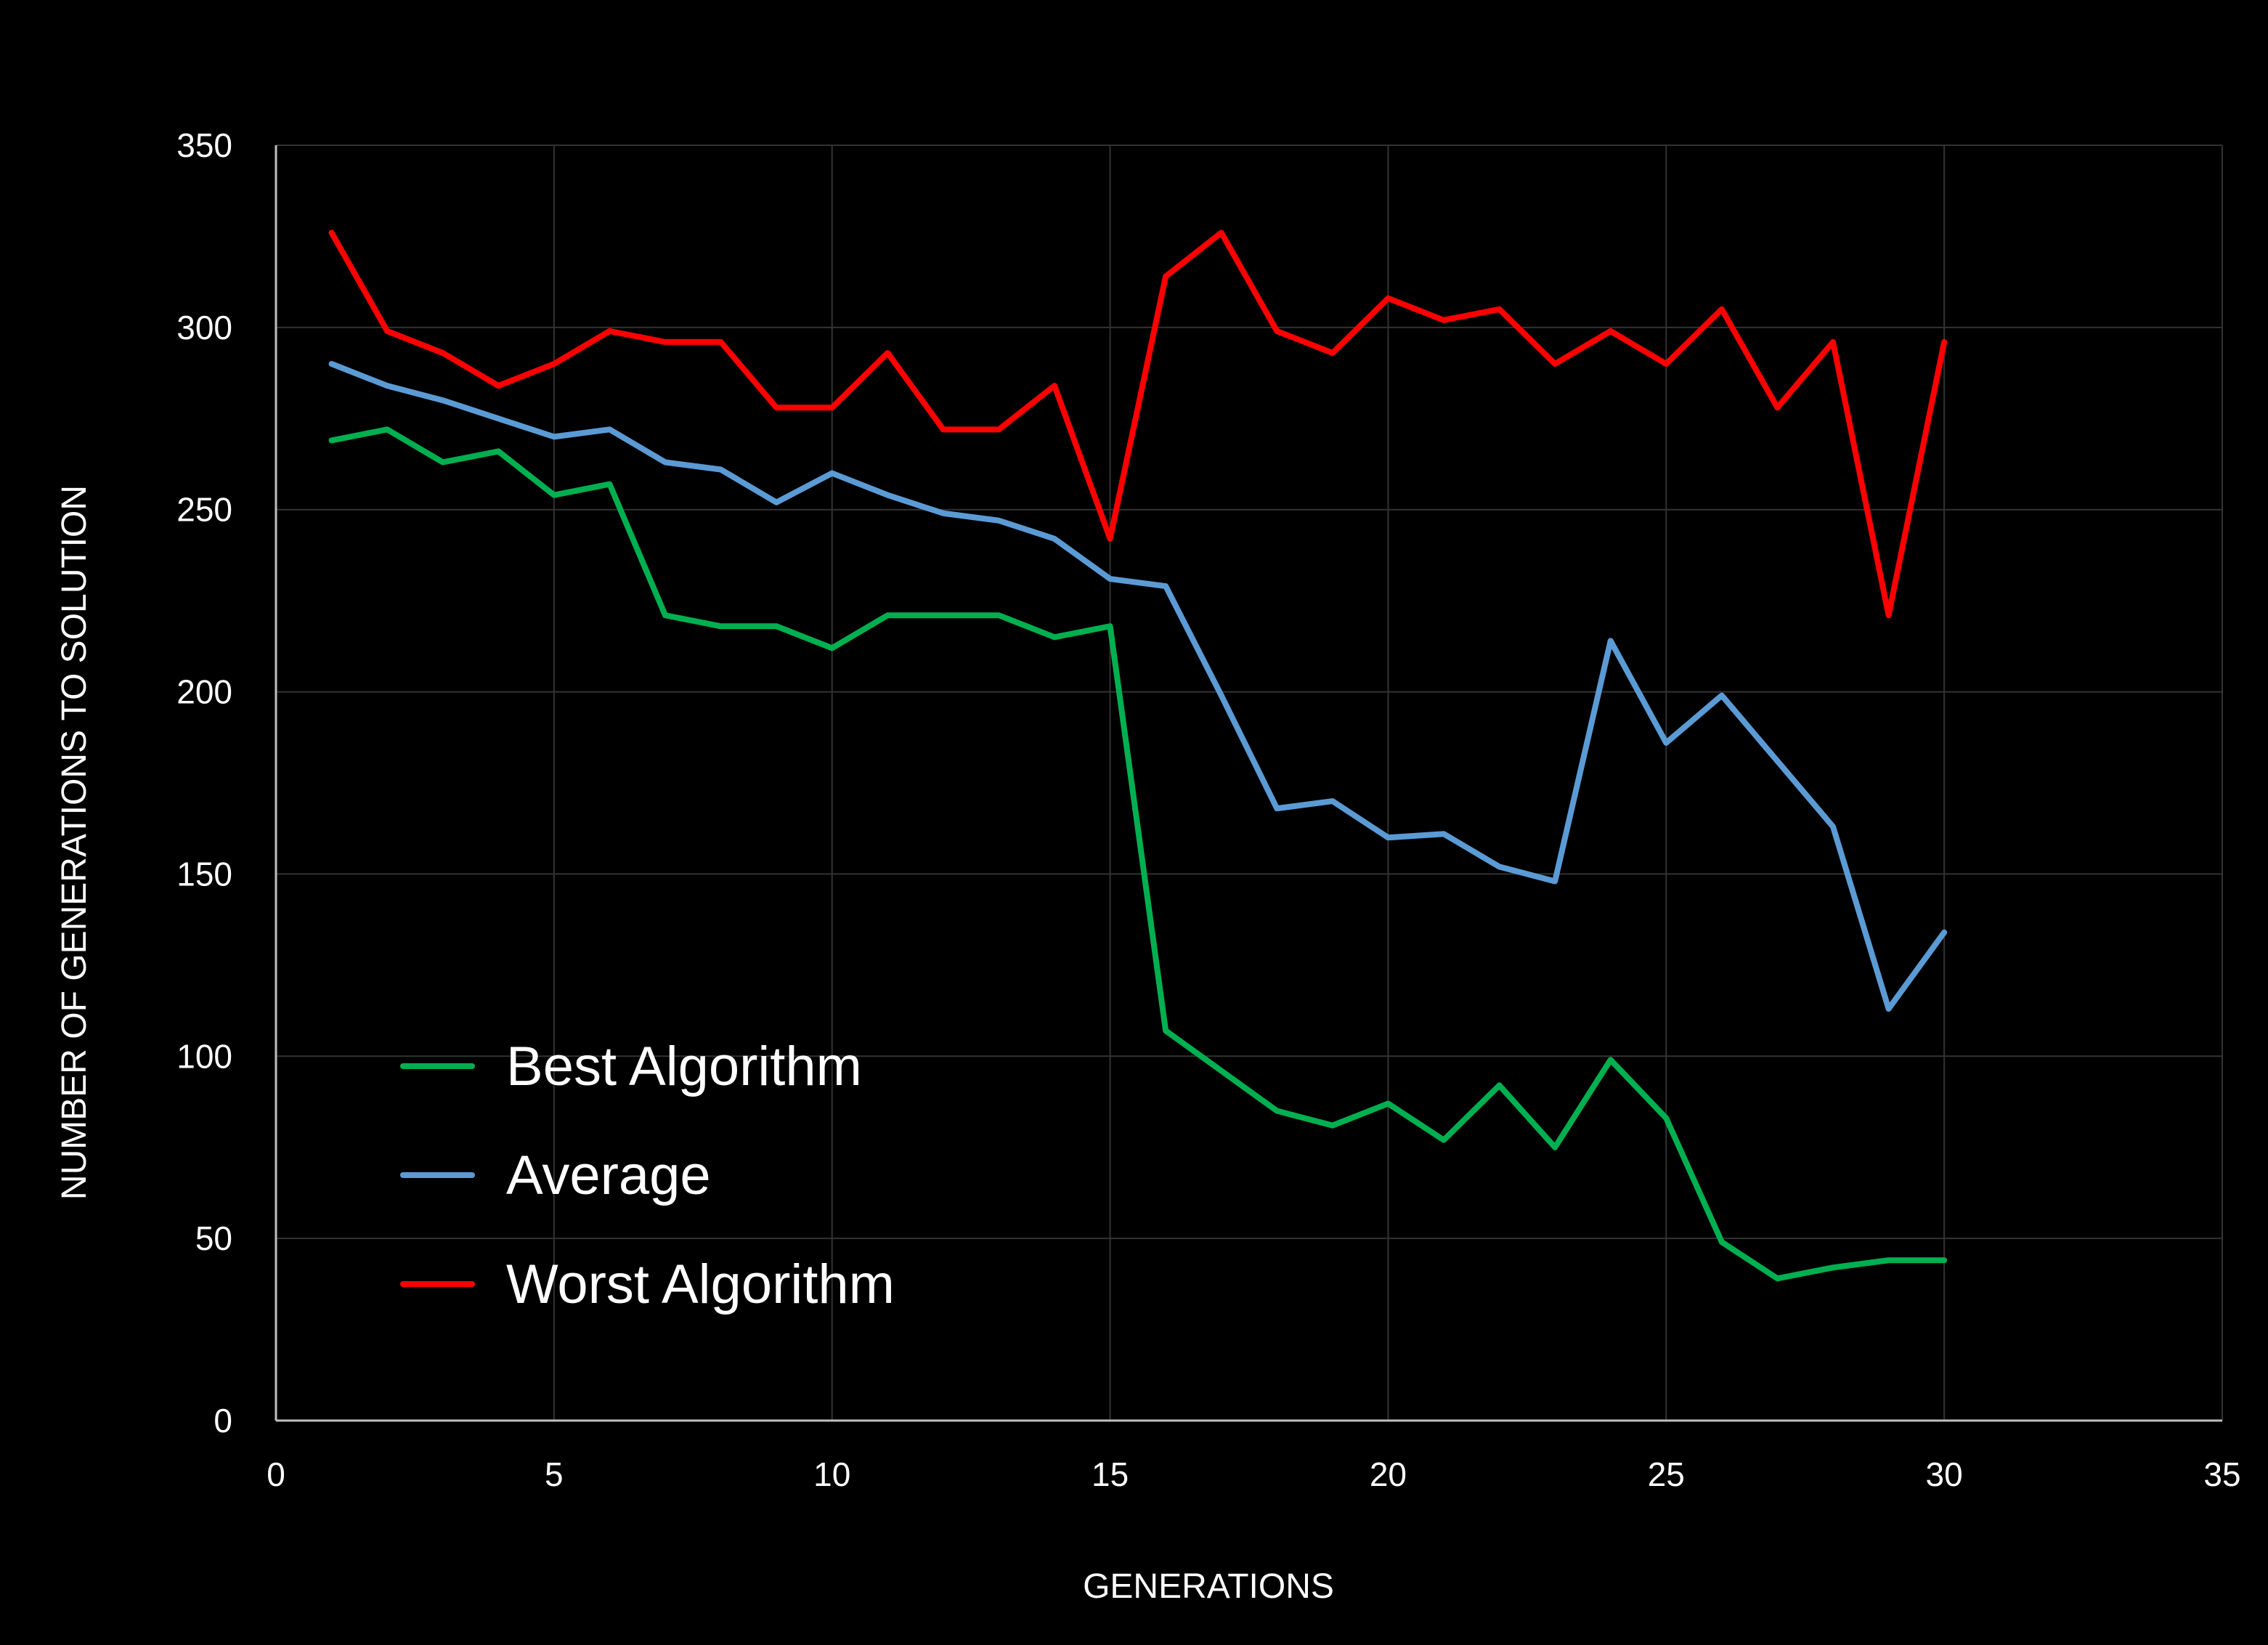  What do you see at coordinates (1388, 1474) in the screenshot?
I see `x-tick-label: 20` at bounding box center [1388, 1474].